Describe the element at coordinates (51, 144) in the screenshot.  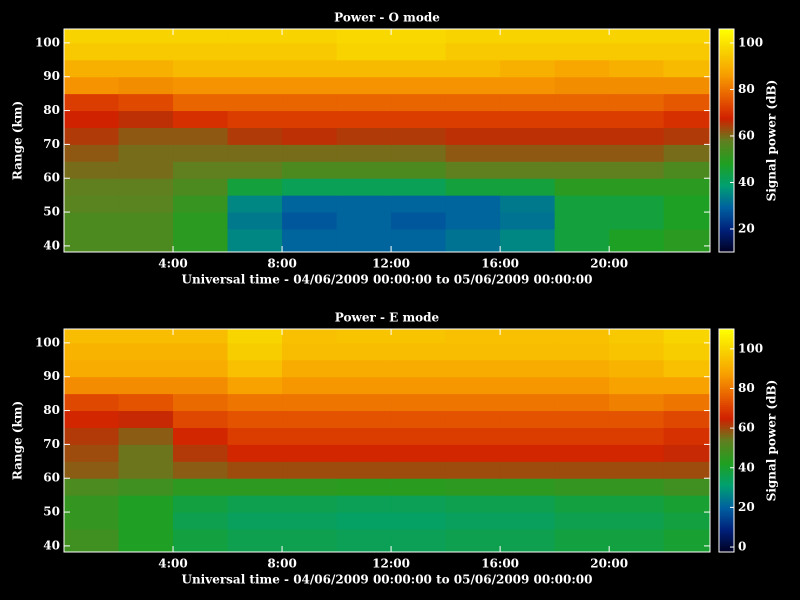
I see `y-tick-label: 70` at that location.